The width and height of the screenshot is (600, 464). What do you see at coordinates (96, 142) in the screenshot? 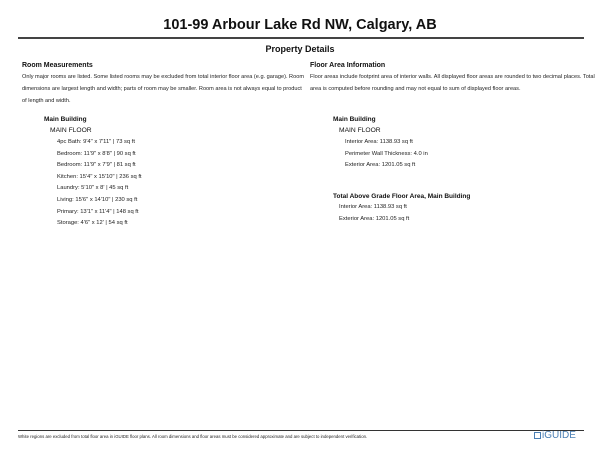
I see `room-item: 4pc Bath: 9'4" x 7'11" | 73 sq ft` at bounding box center [96, 142].